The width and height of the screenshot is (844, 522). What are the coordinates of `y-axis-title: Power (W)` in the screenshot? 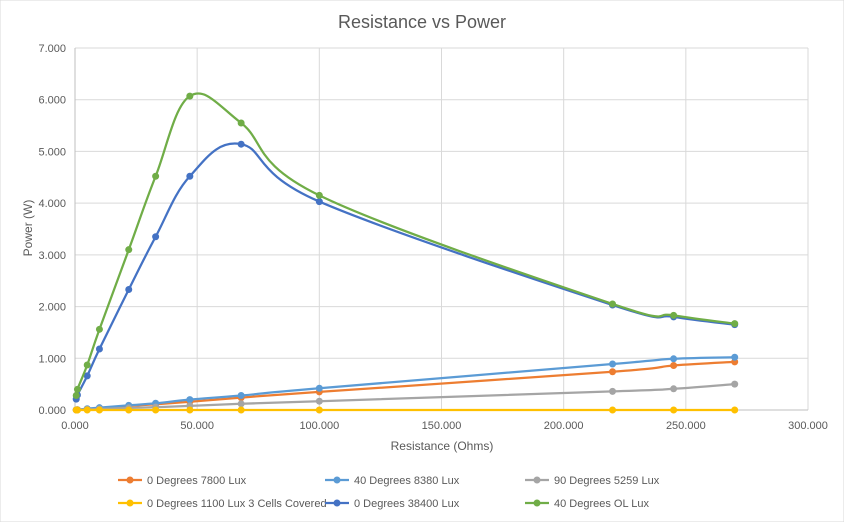 It's located at (28, 228).